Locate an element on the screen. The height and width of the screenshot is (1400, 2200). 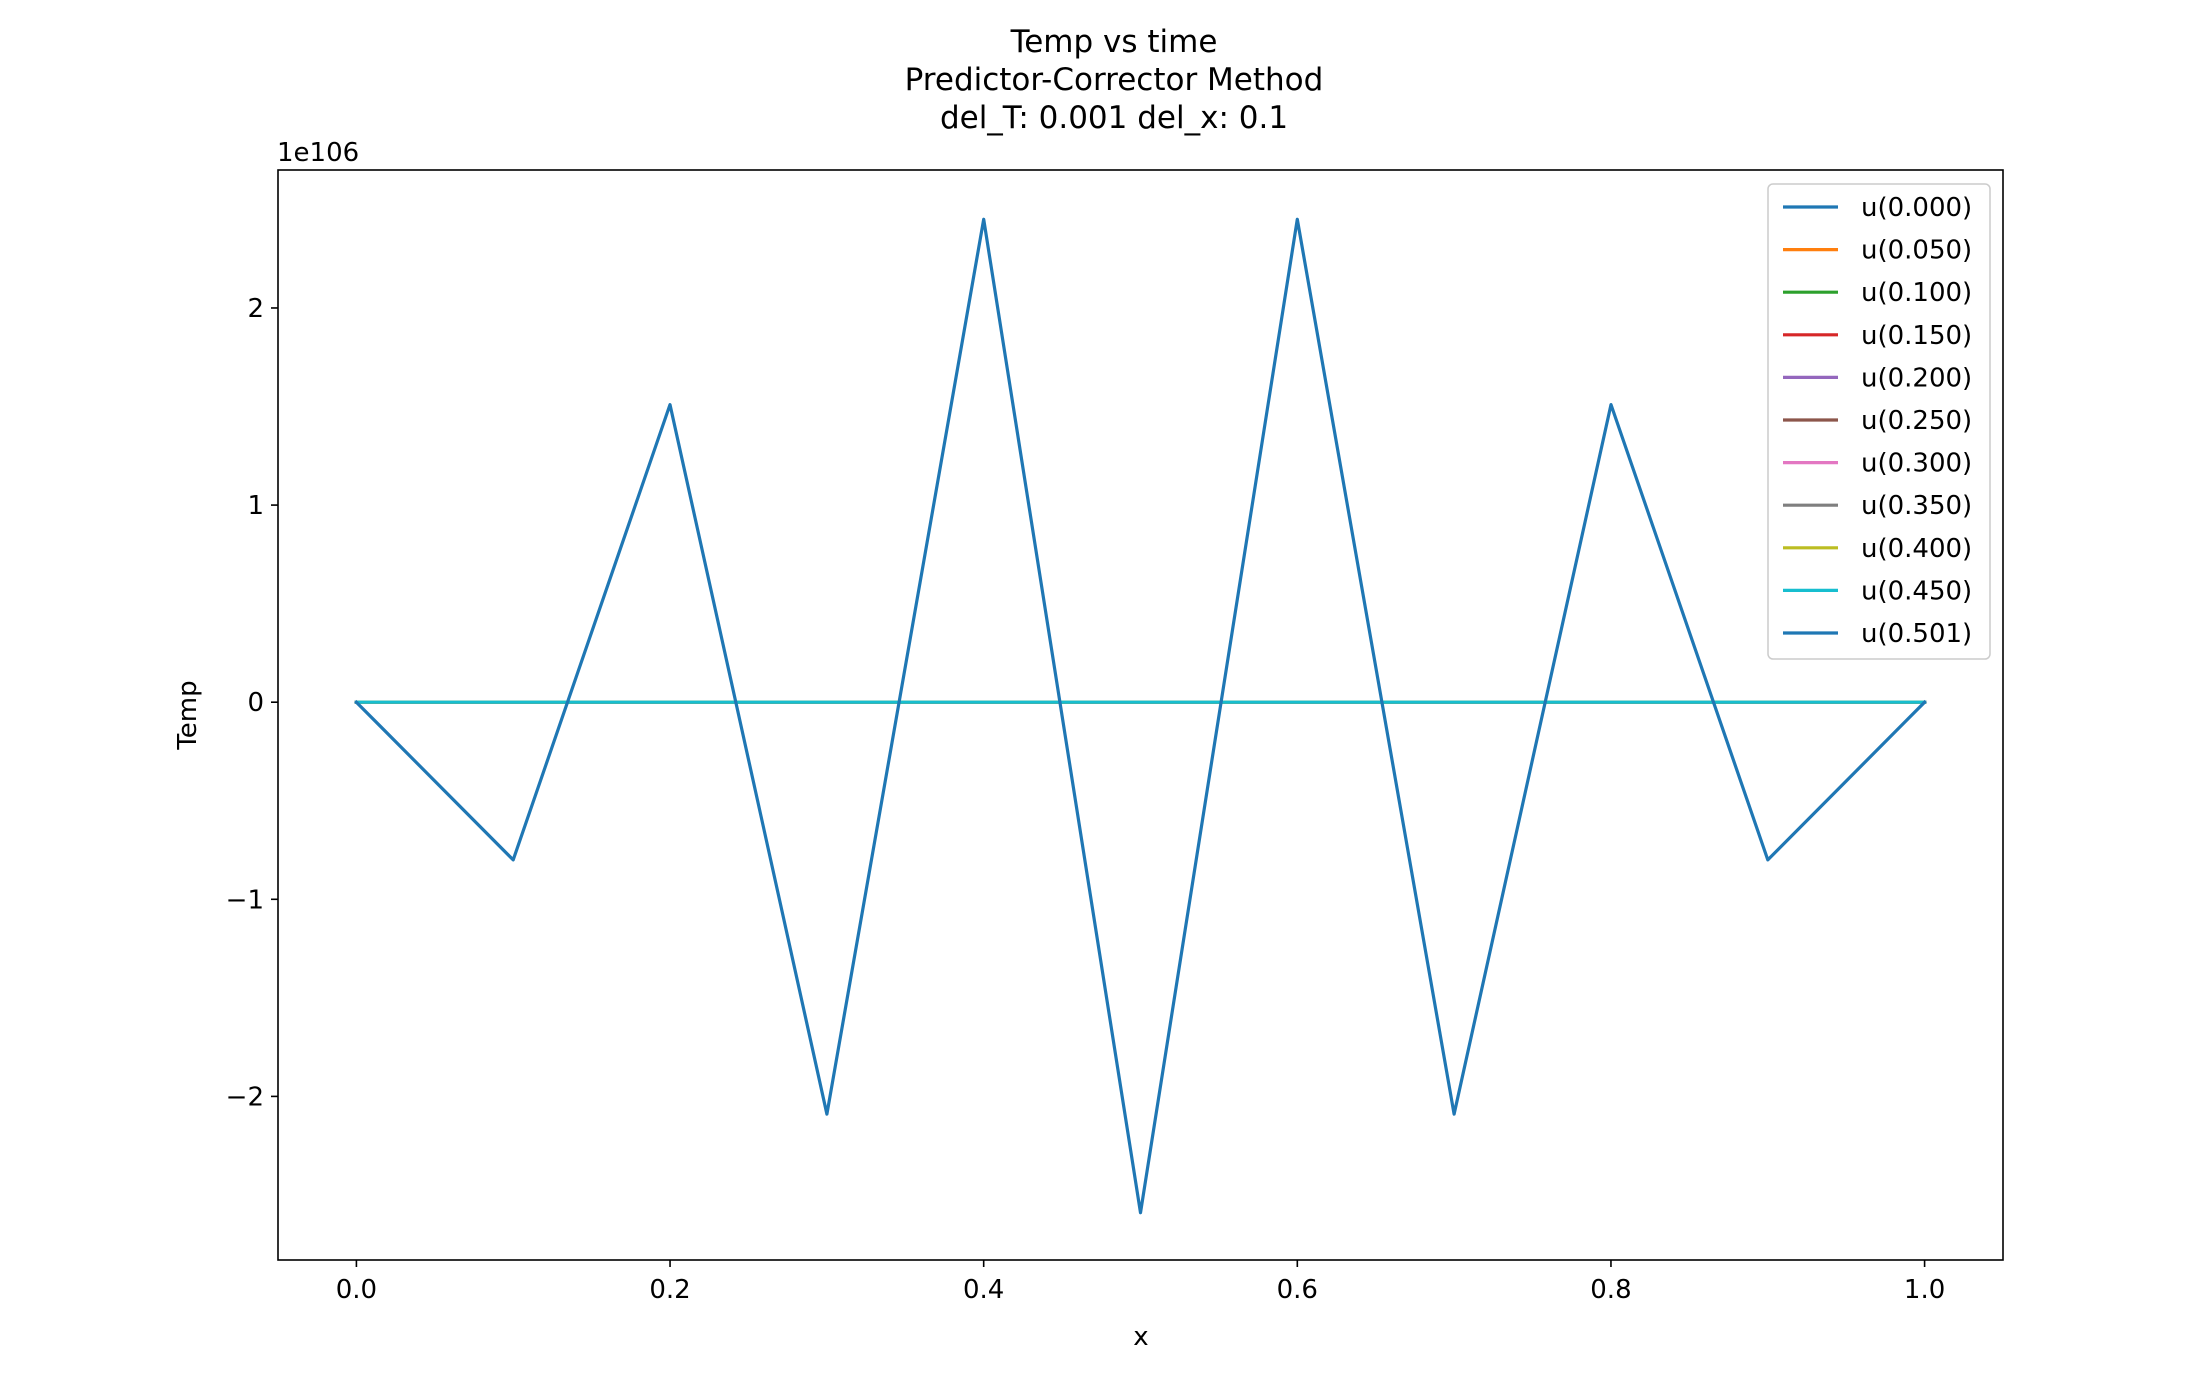
legend-label-3: u(0.150) is located at coordinates (1916, 336).